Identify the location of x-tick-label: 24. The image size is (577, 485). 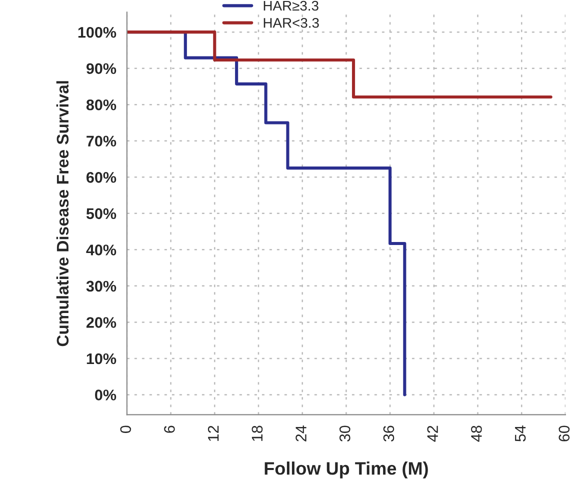
(301, 434).